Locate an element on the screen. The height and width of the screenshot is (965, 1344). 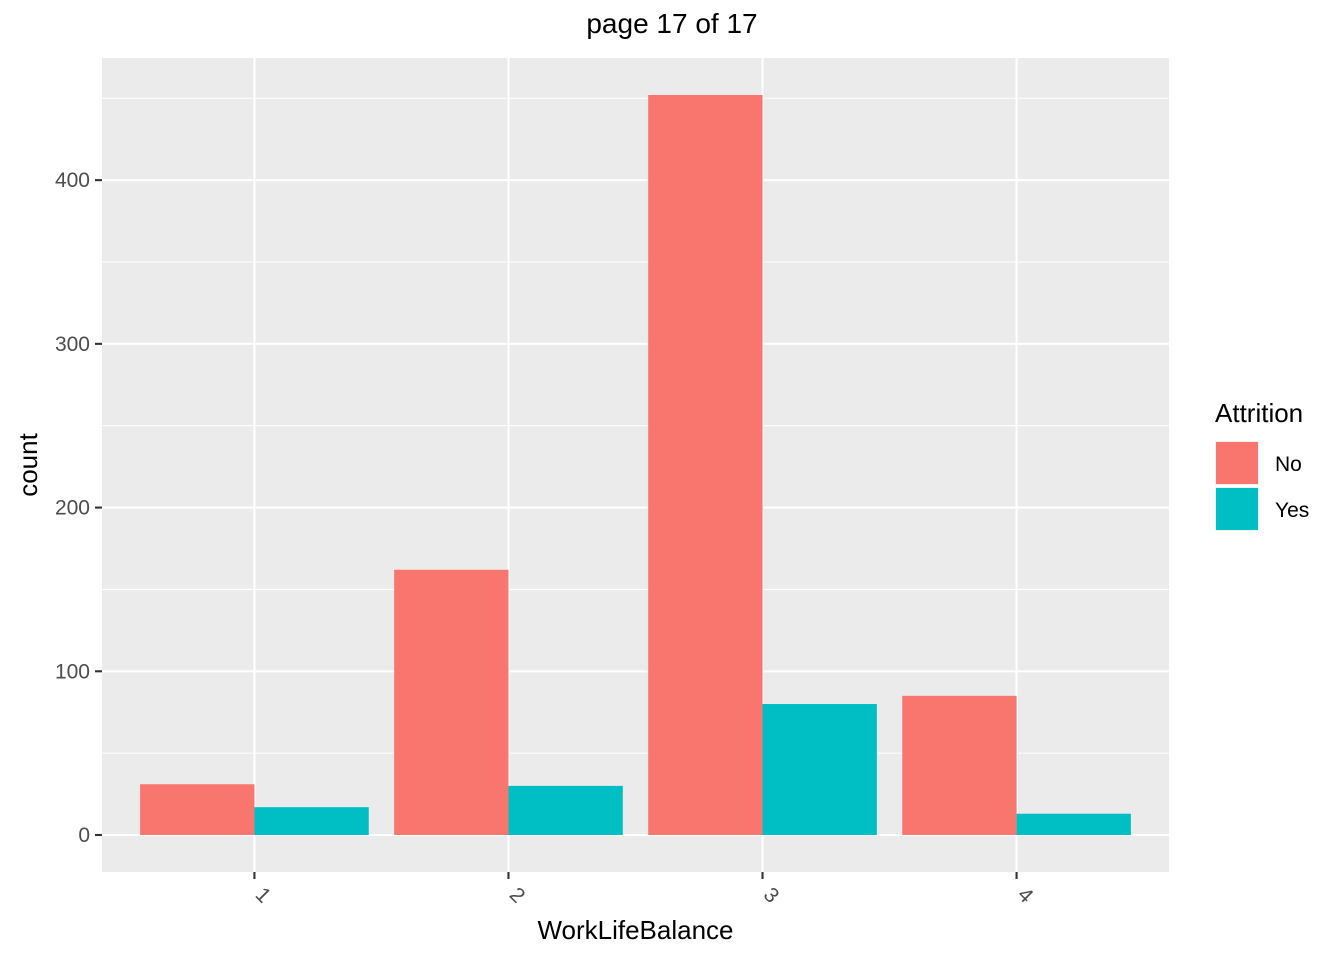
y-tick-label: 400 is located at coordinates (72, 180).